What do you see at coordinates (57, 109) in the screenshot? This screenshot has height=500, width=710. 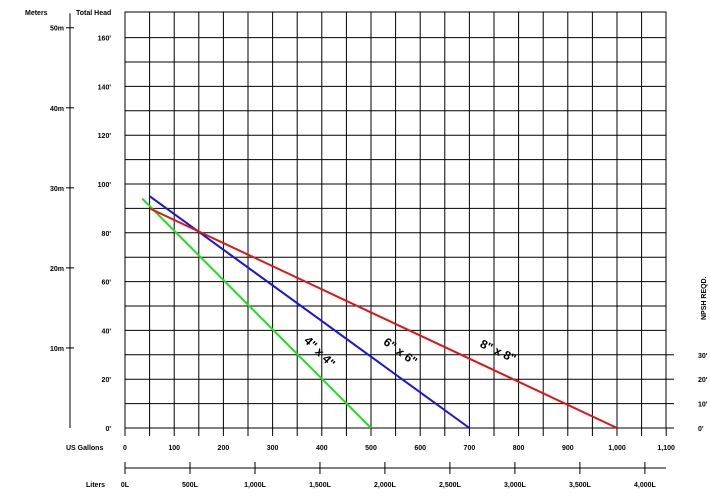 I see `meters-tick-label: 40m` at bounding box center [57, 109].